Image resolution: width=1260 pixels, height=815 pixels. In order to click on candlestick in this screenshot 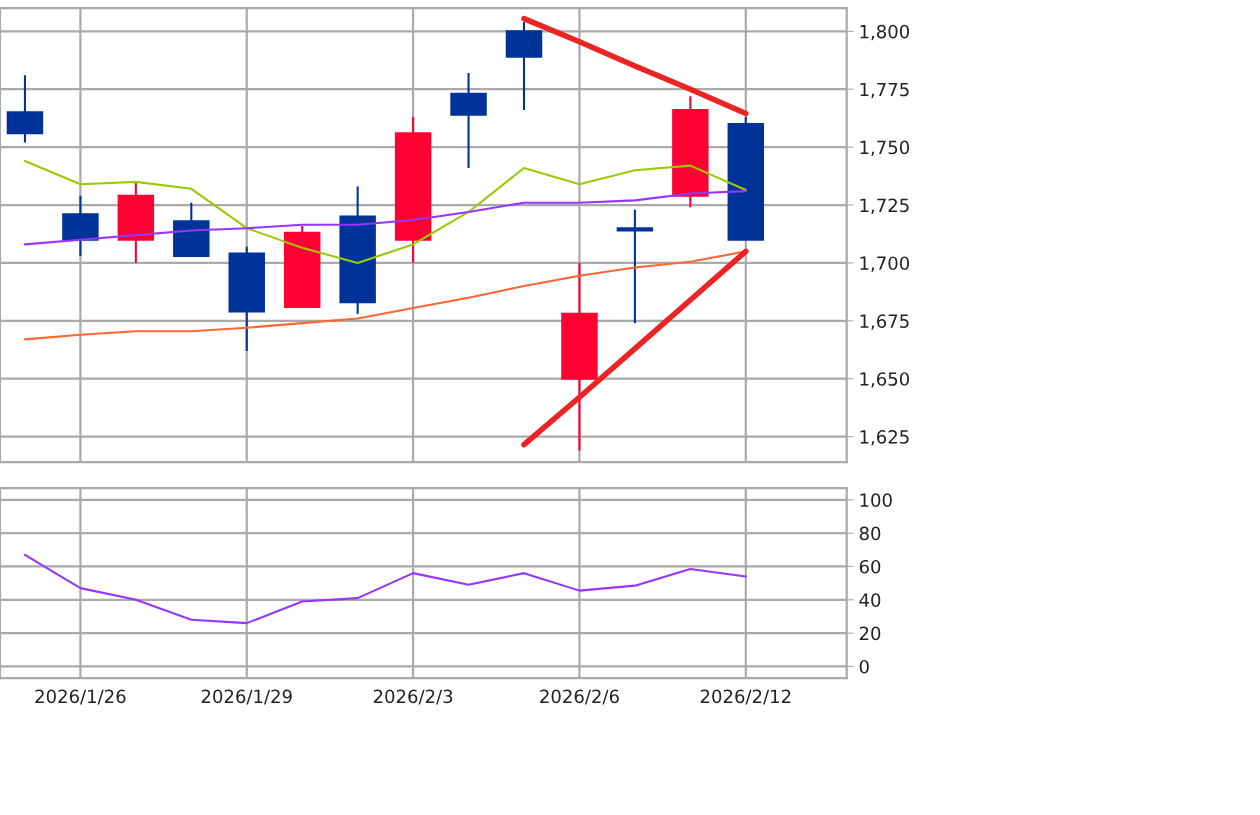, I will do `click(635, 266)`.